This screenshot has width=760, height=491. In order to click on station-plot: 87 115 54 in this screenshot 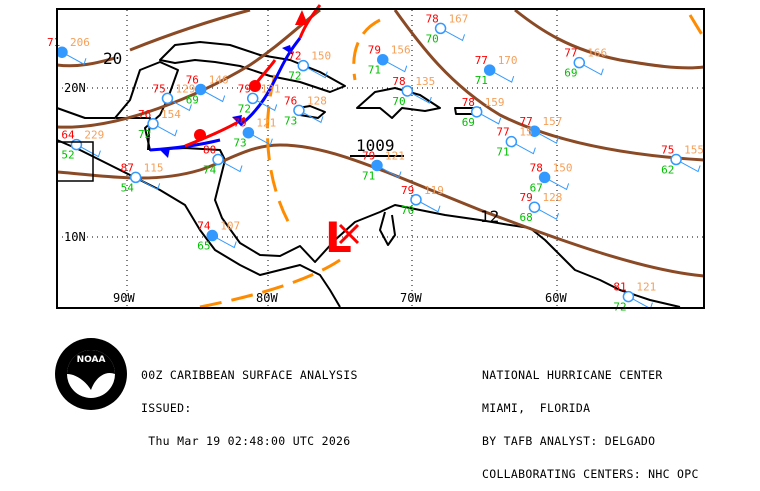, I will do `click(142, 177)`.